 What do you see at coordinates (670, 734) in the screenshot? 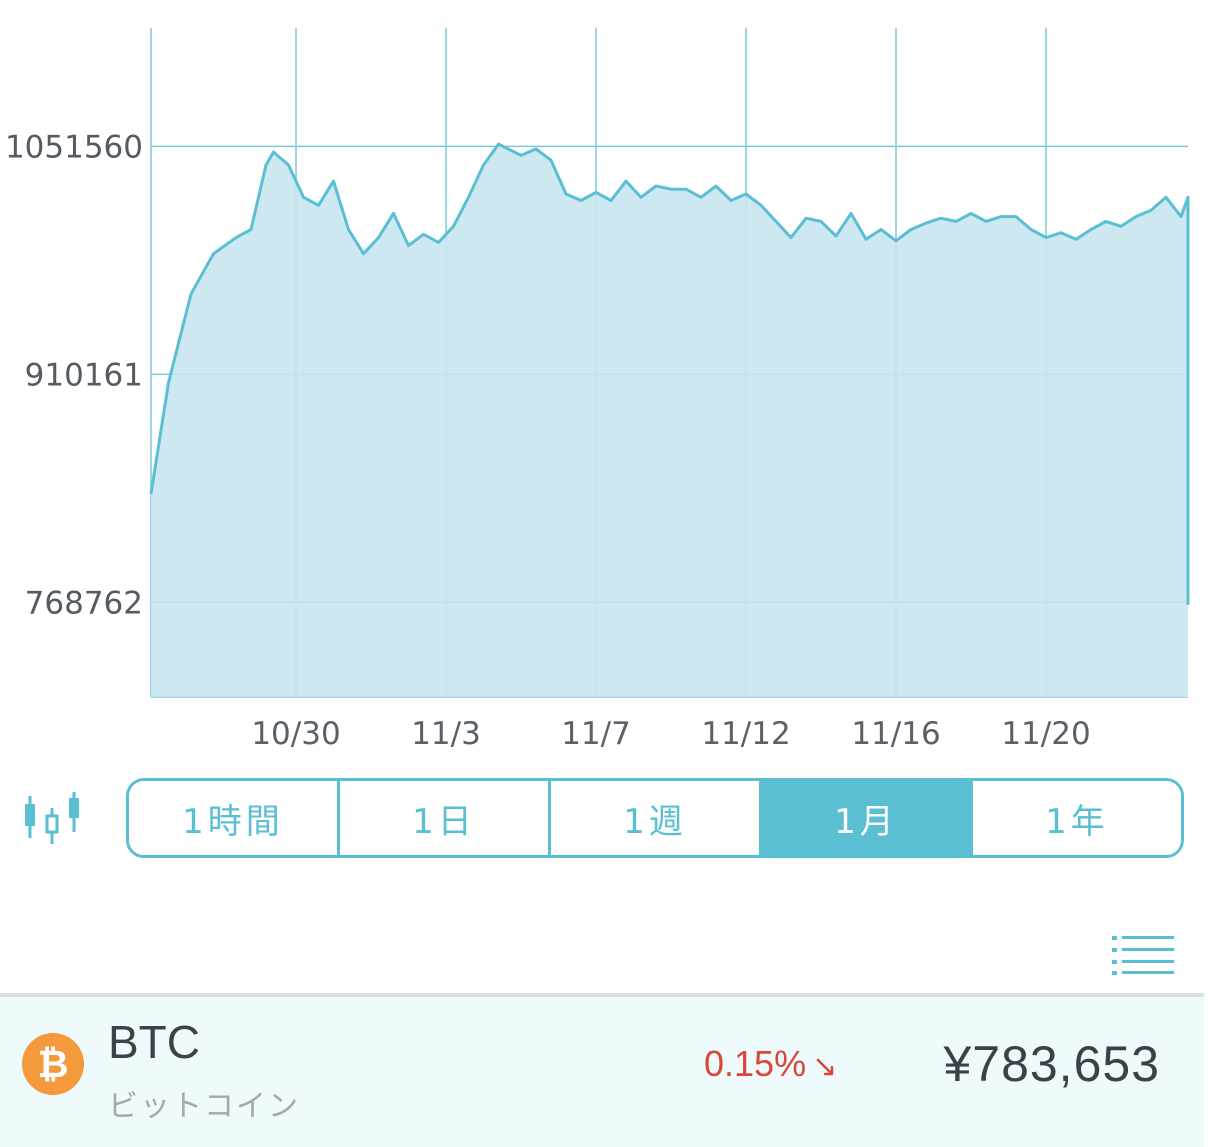
I see `x-axis-labels: 10/30 11/3 11/7 11/12 11/16 11/20` at bounding box center [670, 734].